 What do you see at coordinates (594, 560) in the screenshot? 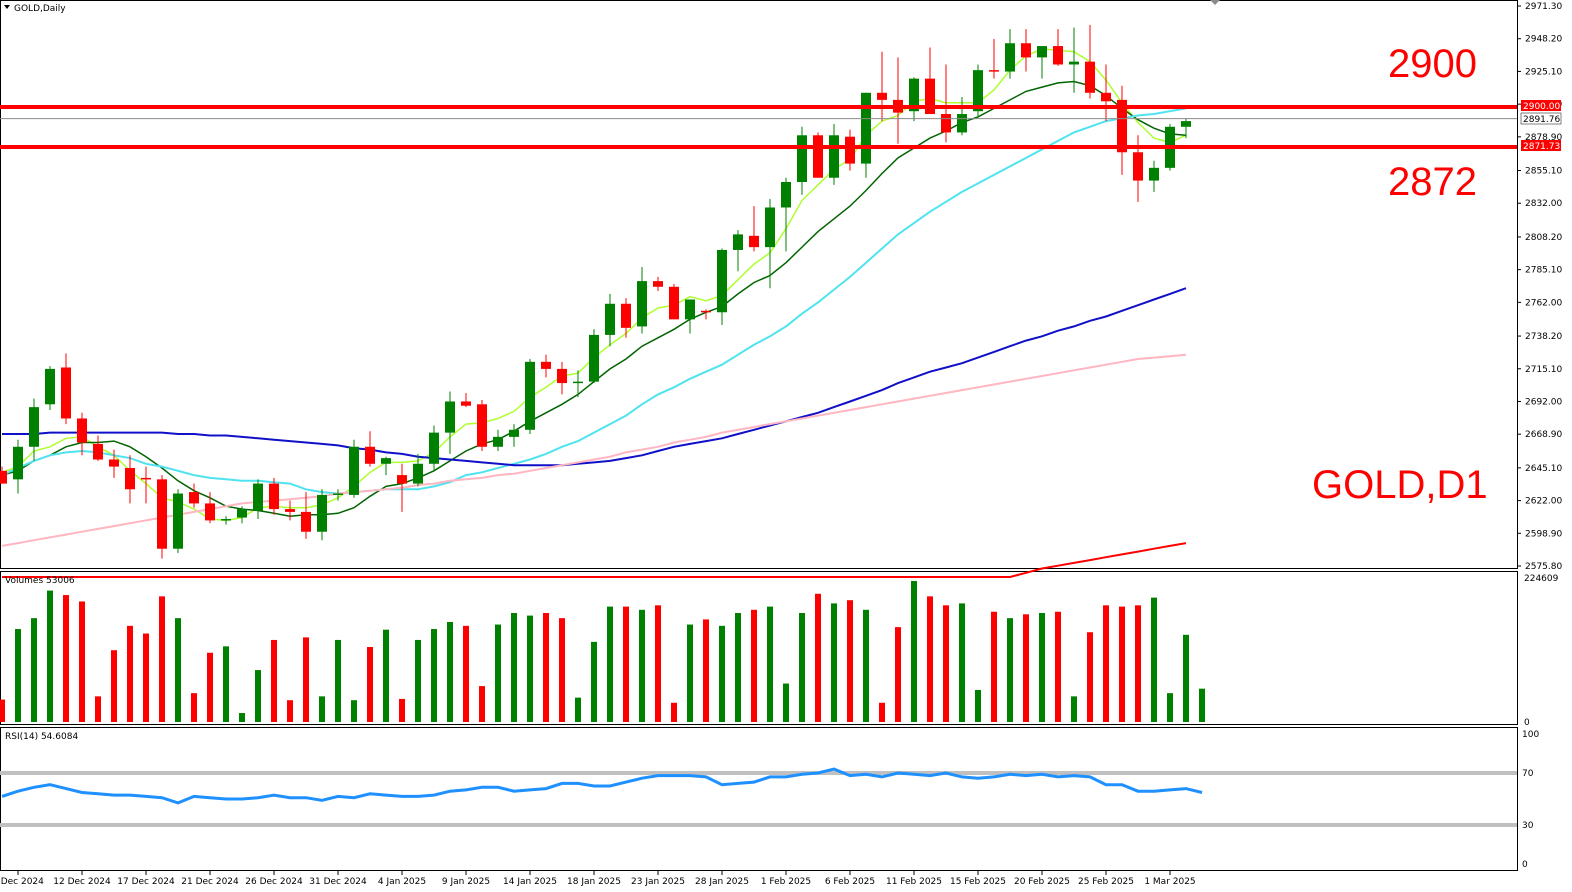
I see `moving-average-line` at bounding box center [594, 560].